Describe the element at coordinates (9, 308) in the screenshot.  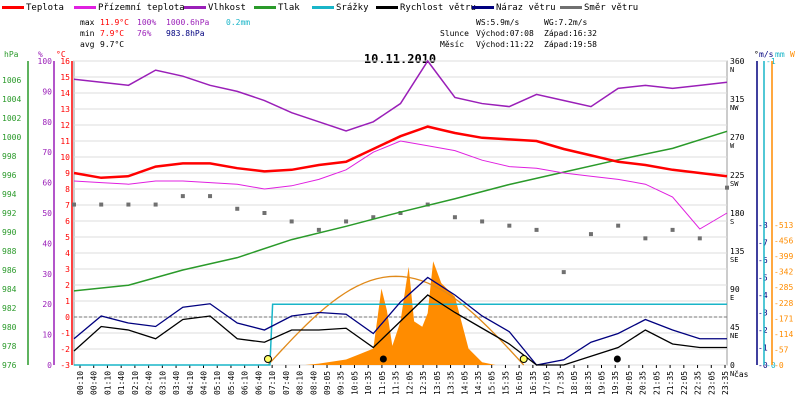
I see `tick-label-pressure: 982` at that location.